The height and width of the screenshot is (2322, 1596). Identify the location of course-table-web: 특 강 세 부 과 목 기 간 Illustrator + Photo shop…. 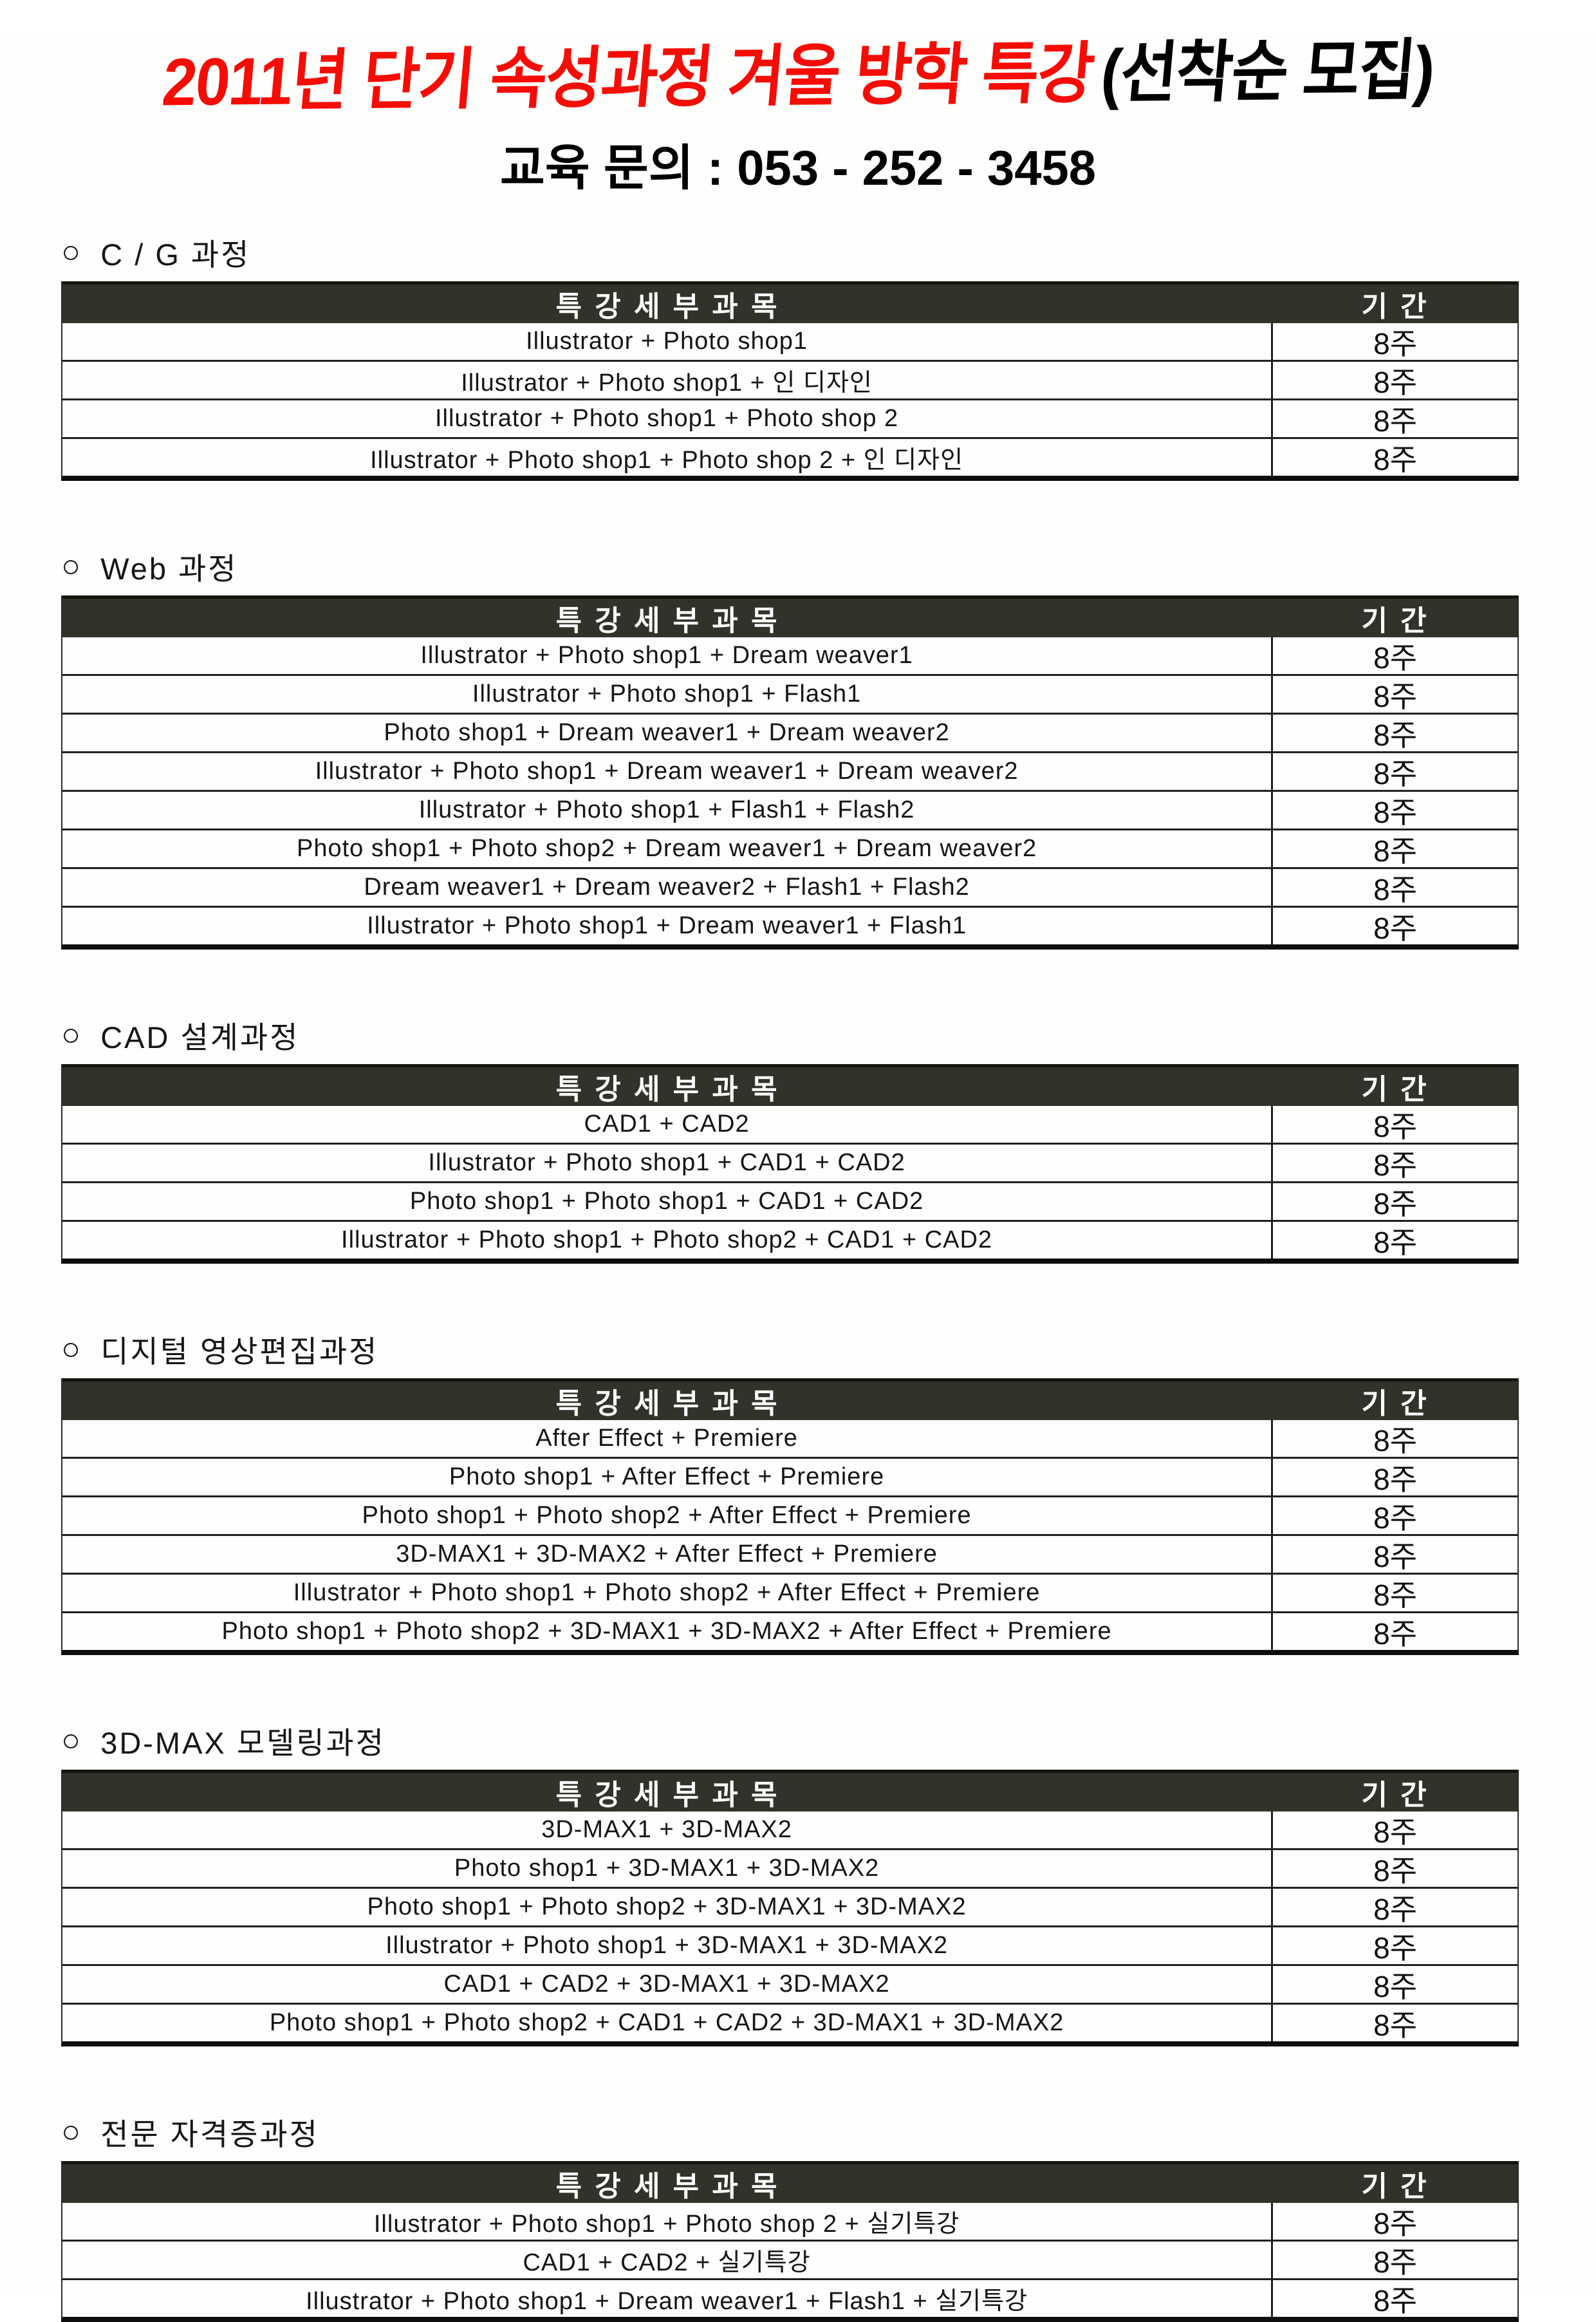
(790, 772).